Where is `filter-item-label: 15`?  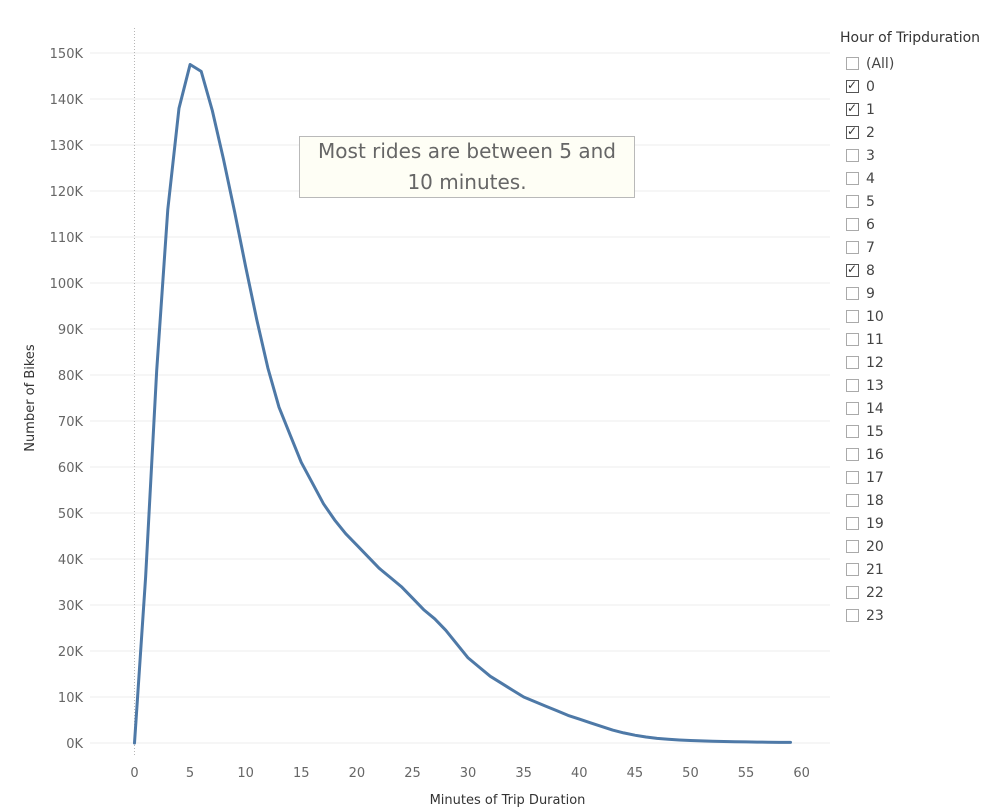
filter-item-label: 15 is located at coordinates (875, 431).